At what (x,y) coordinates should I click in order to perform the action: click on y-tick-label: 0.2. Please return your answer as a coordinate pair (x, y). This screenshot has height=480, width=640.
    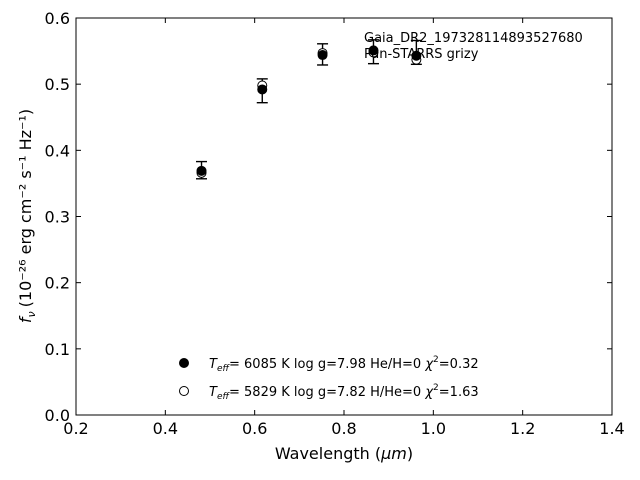
    Looking at the image, I should click on (57, 283).